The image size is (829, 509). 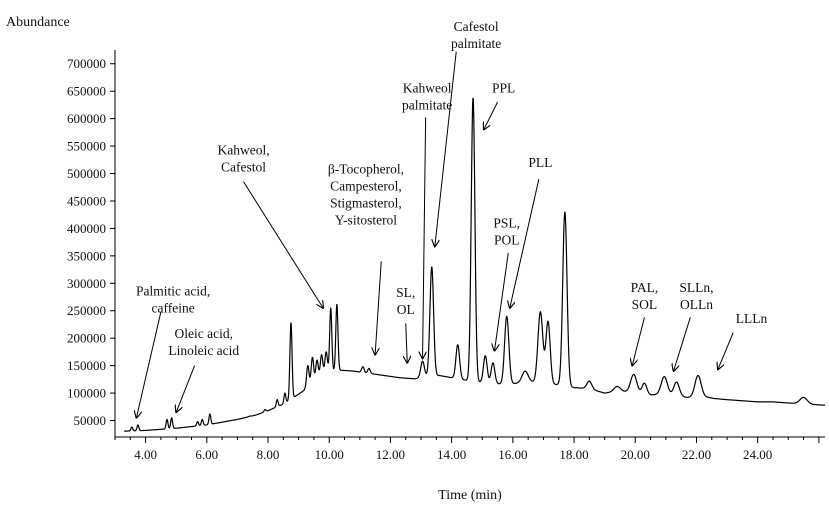 I want to click on annotation: PLL, so click(x=531, y=231).